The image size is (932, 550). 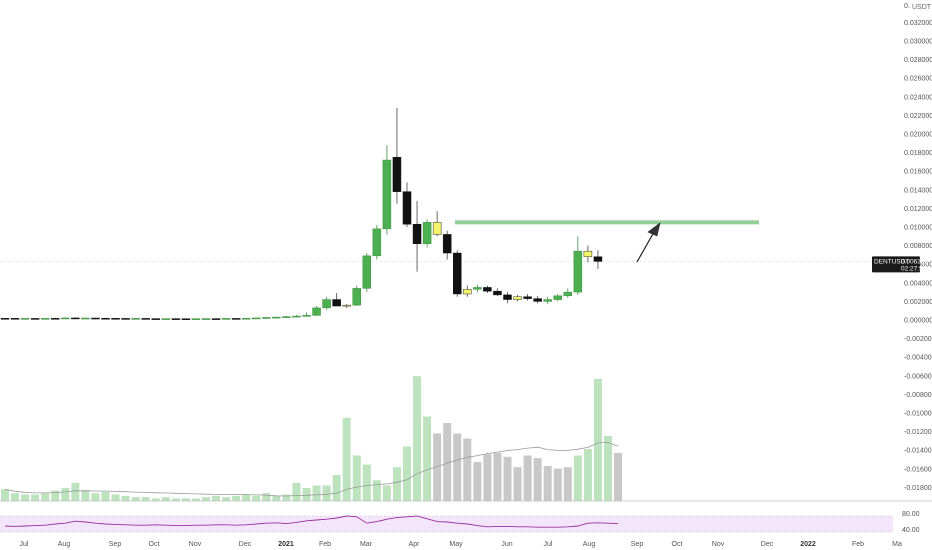 I want to click on time-tick: Dec, so click(x=245, y=544).